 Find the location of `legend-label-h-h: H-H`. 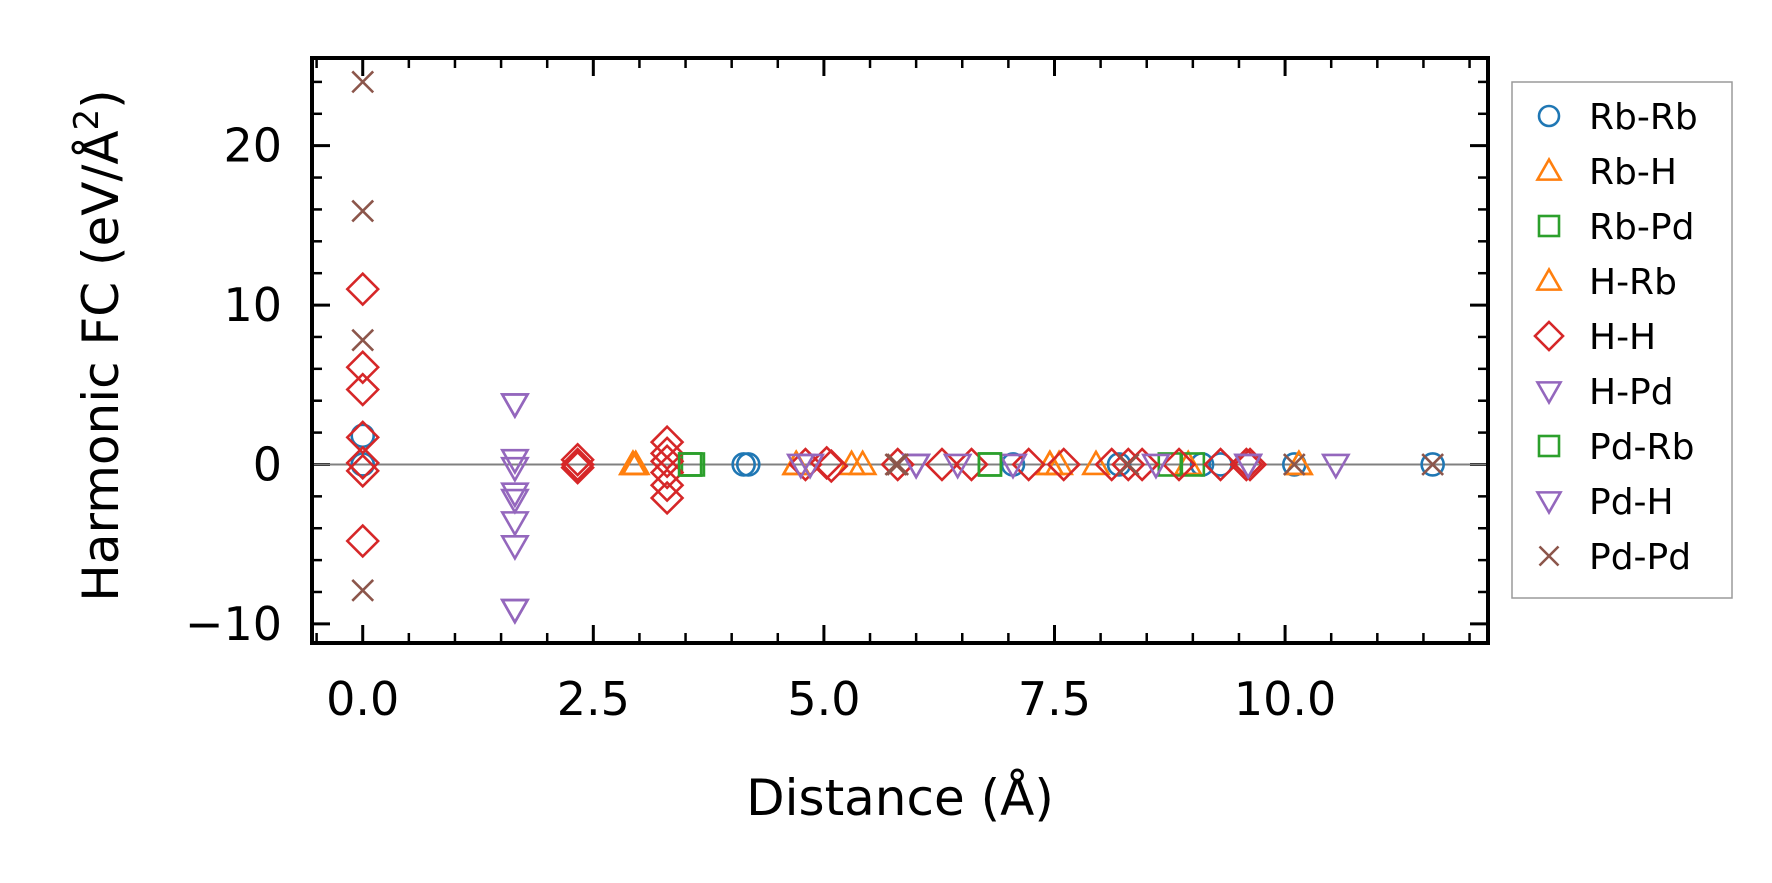

legend-label-h-h: H-H is located at coordinates (1622, 337).